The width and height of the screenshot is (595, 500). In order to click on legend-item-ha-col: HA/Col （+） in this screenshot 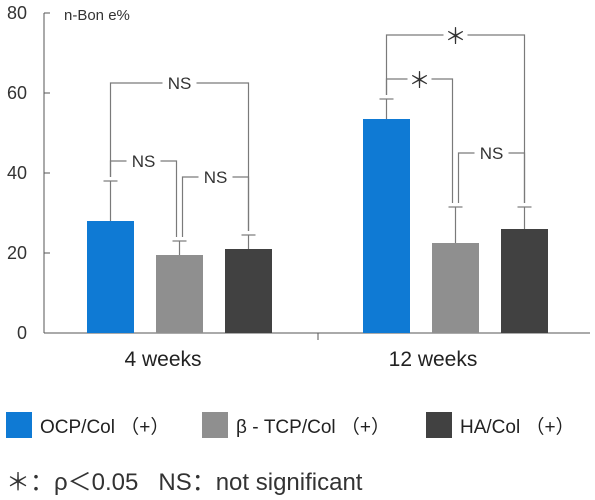, I will do `click(500, 425)`.